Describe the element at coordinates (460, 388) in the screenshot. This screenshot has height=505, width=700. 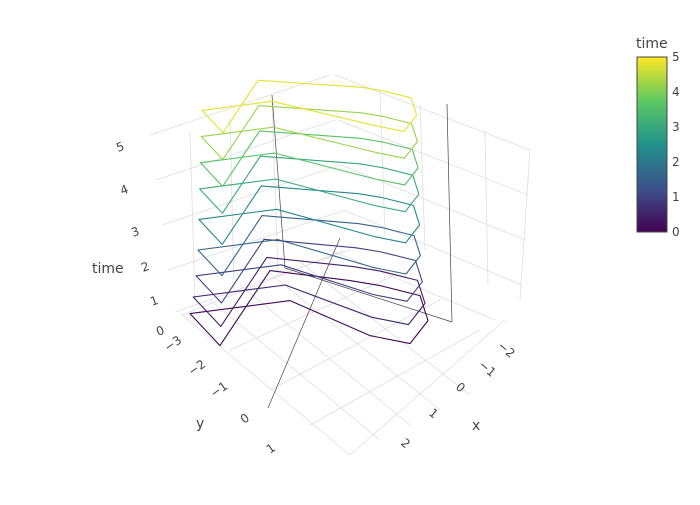
I see `x-tick: 0` at that location.